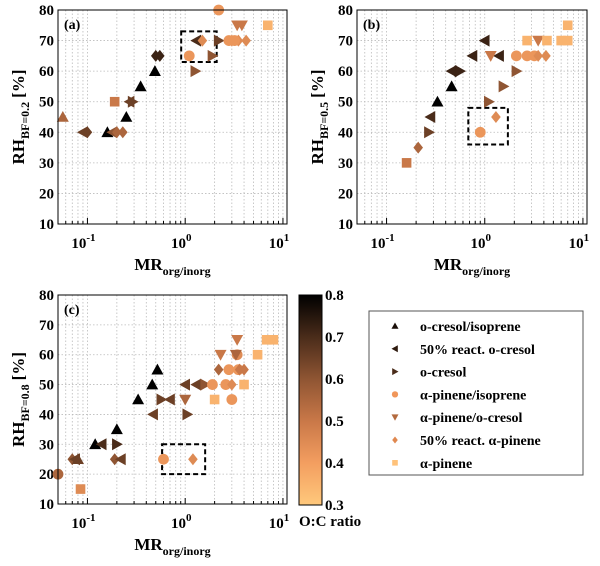 The height and width of the screenshot is (566, 600). Describe the element at coordinates (466, 441) in the screenshot. I see `legend-item: 50% react. α-pinene` at that location.